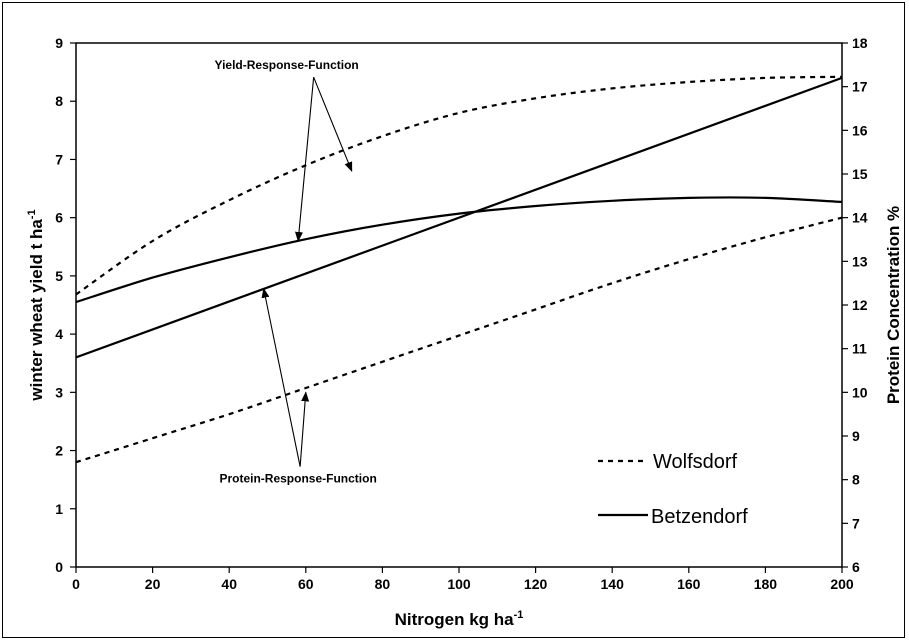 The height and width of the screenshot is (642, 909). What do you see at coordinates (65, 305) in the screenshot?
I see `y-left-axis-ticks: 0 1 2 3 4 5 6 7 8 9` at bounding box center [65, 305].